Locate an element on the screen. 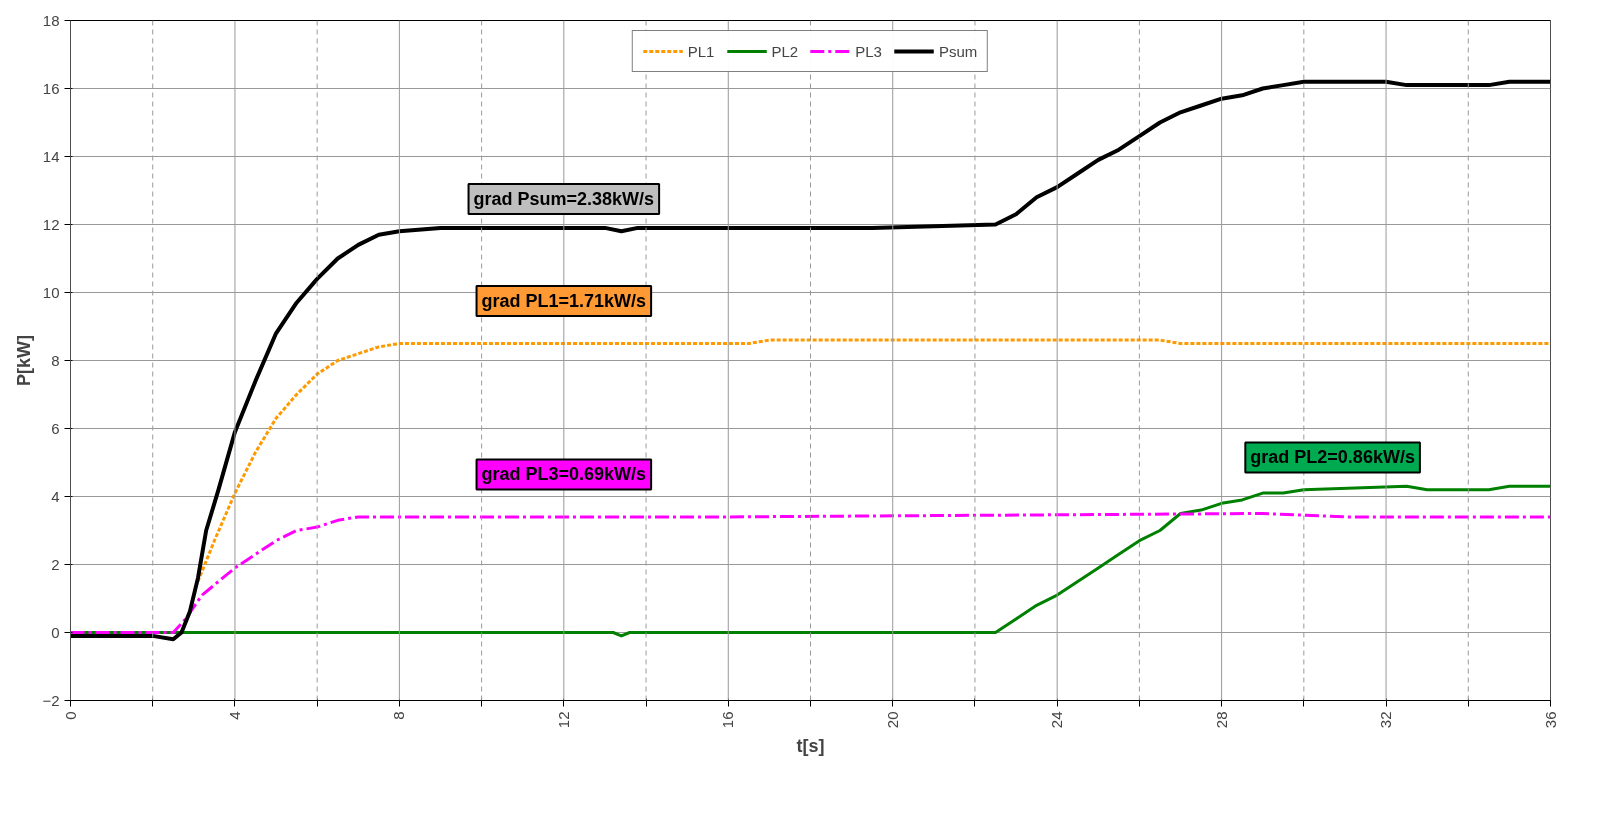 The image size is (1611, 817). y-tick-label: 2 is located at coordinates (55, 564).